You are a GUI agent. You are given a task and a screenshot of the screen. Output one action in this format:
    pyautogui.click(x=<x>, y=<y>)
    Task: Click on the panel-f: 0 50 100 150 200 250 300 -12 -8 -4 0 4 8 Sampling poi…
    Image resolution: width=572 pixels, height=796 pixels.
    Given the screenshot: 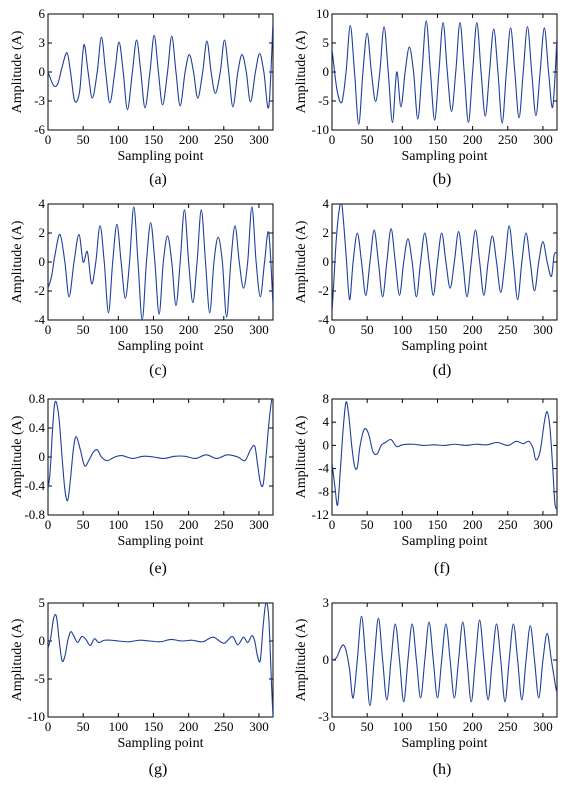 What is the action you would take?
    pyautogui.click(x=426, y=484)
    